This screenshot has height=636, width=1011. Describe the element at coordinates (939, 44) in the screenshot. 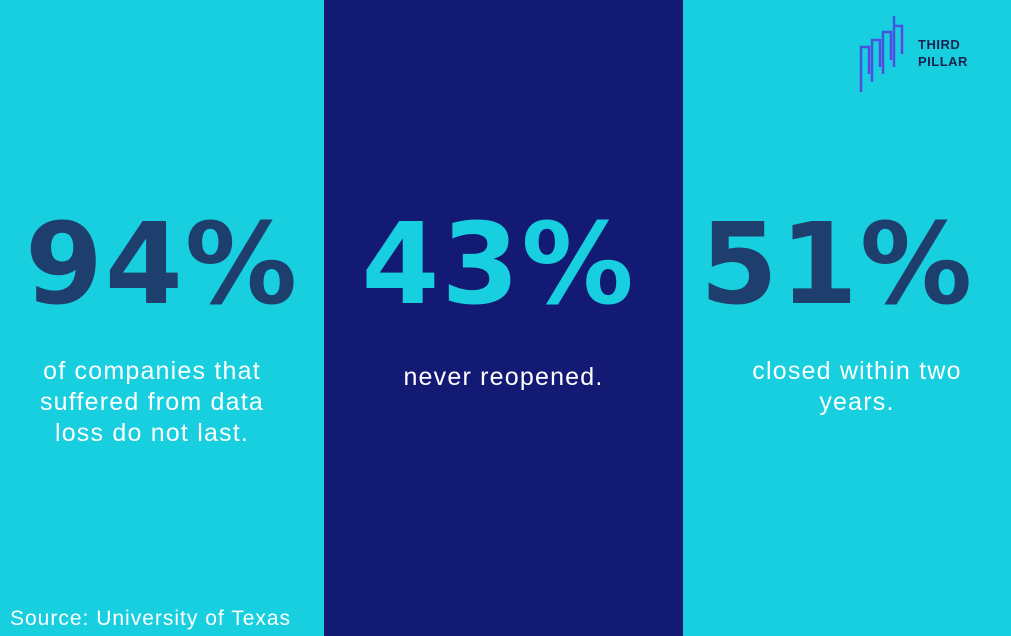

I see `logo-line: THIRD` at that location.